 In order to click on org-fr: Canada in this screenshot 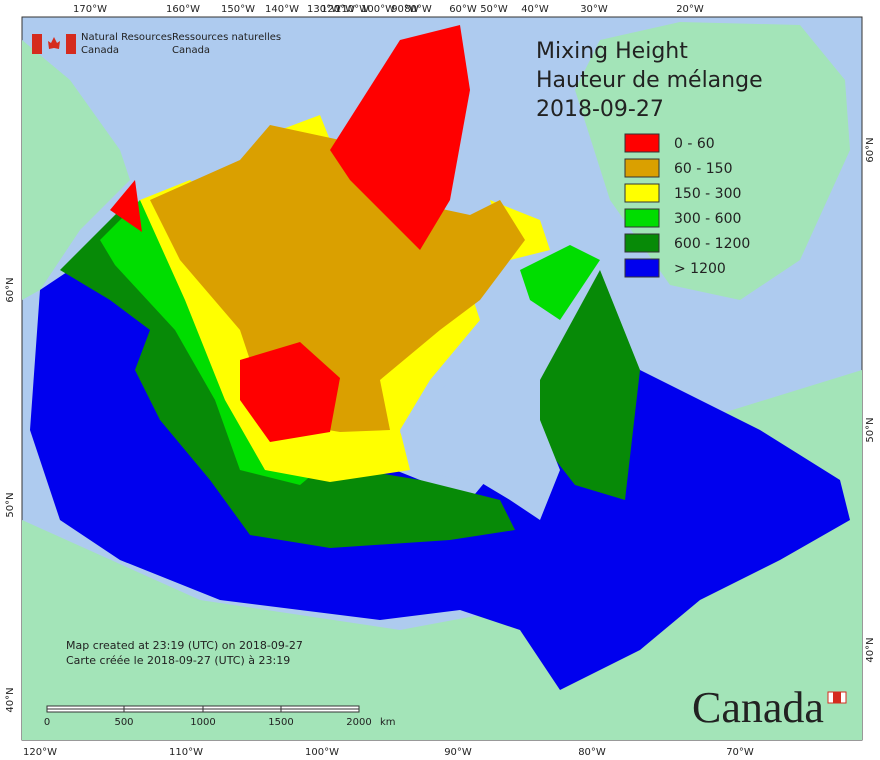, I will do `click(191, 50)`.